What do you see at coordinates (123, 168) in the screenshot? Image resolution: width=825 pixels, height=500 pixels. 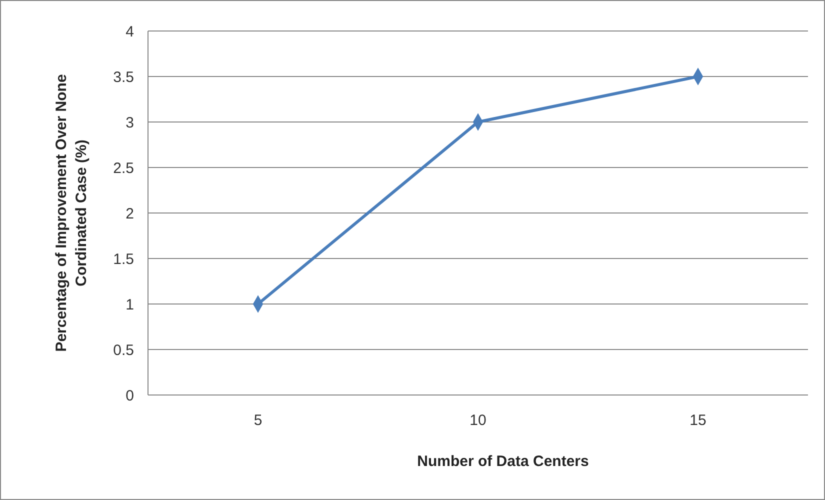 I see `y-tick-label: 2.5` at bounding box center [123, 168].